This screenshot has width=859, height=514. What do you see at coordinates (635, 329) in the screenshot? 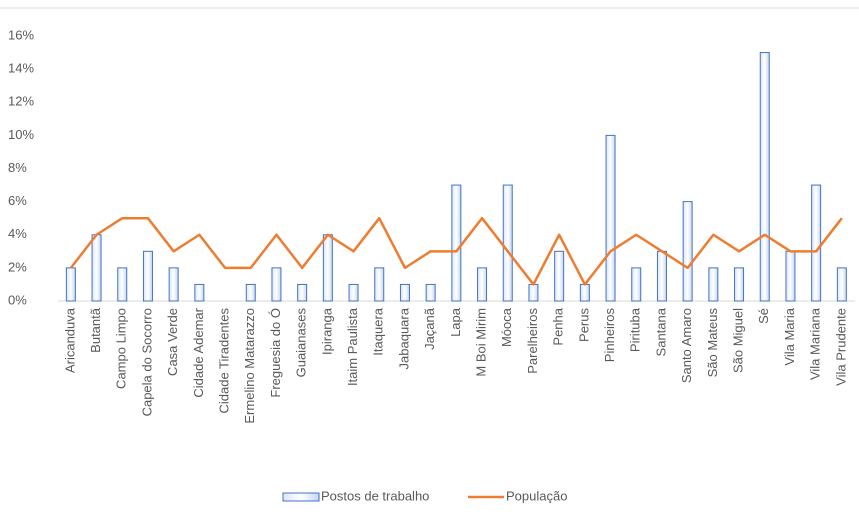
I see `x-tick-label: Pirituba` at bounding box center [635, 329].